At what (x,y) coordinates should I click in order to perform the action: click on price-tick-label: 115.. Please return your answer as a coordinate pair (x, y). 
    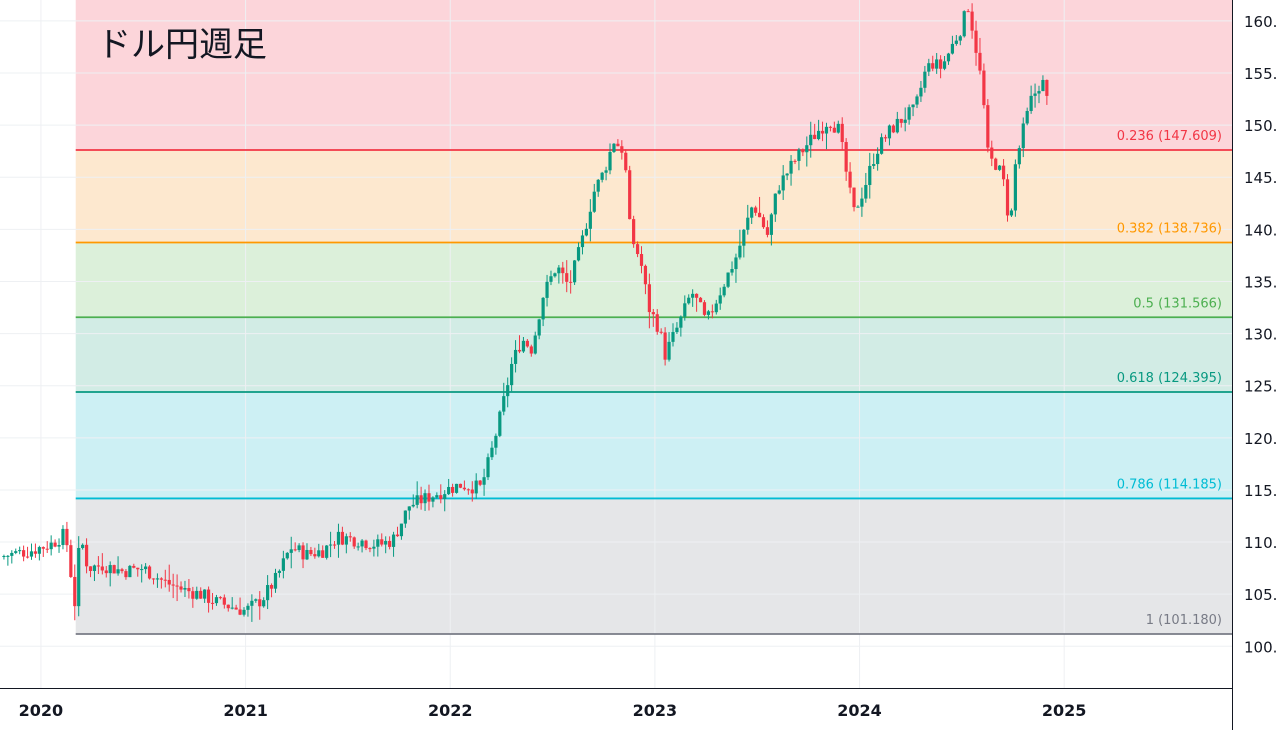
    Looking at the image, I should click on (1260, 491).